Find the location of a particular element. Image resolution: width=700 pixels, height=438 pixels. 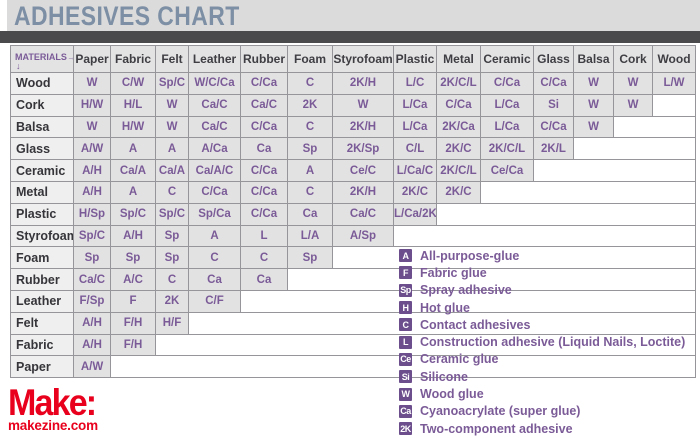

adhesive-cell: A/W is located at coordinates (92, 149).